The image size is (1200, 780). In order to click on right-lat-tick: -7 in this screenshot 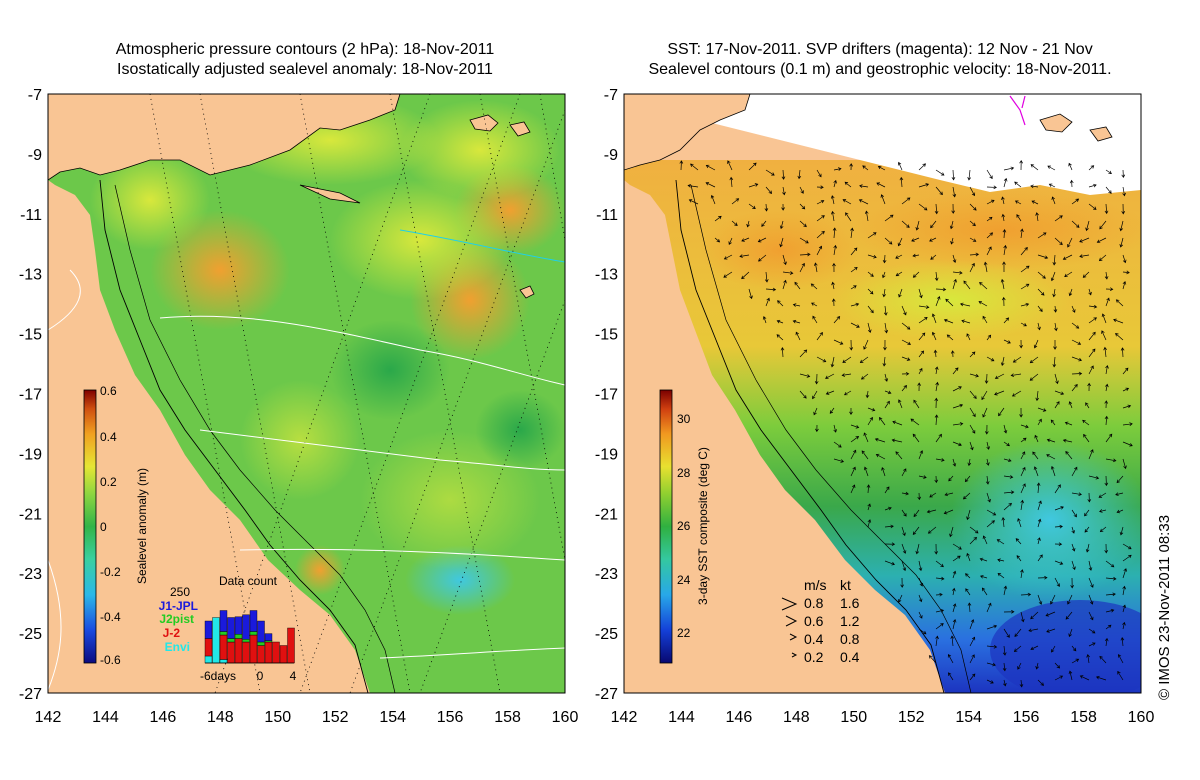, I will do `click(611, 95)`.